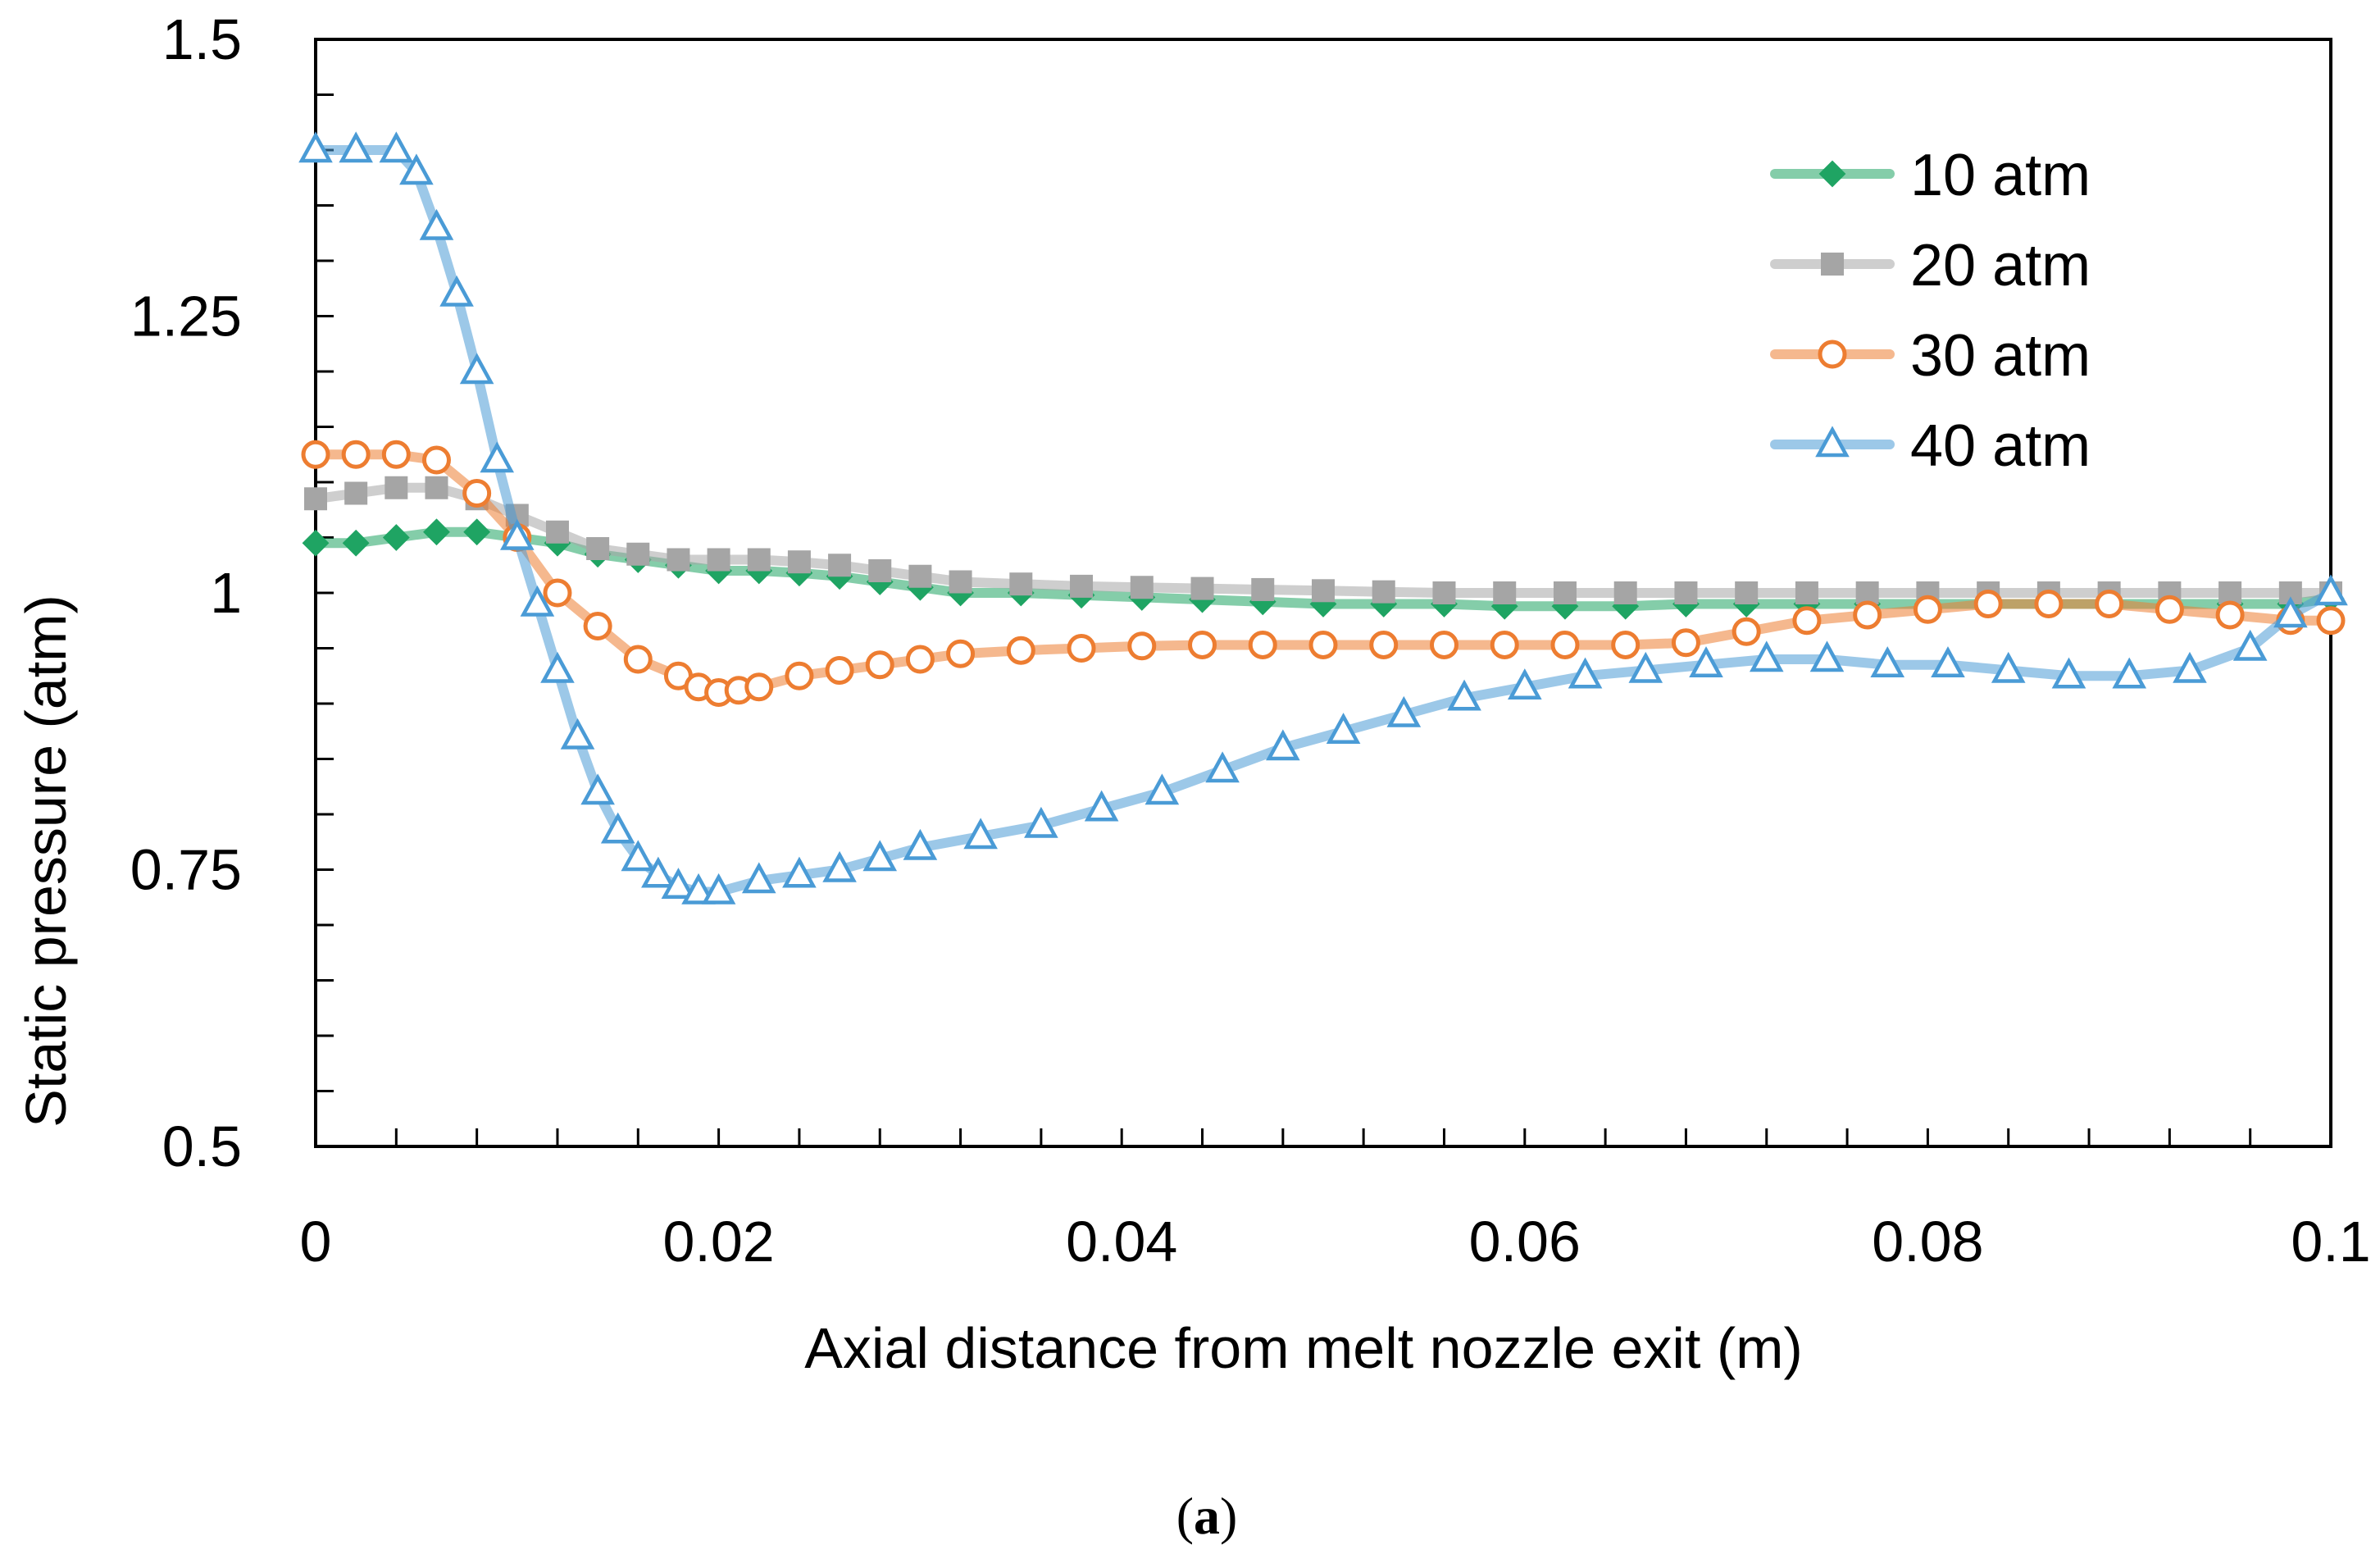 This screenshot has width=2380, height=1563. I want to click on x-tick-label: 0.04, so click(1121, 1242).